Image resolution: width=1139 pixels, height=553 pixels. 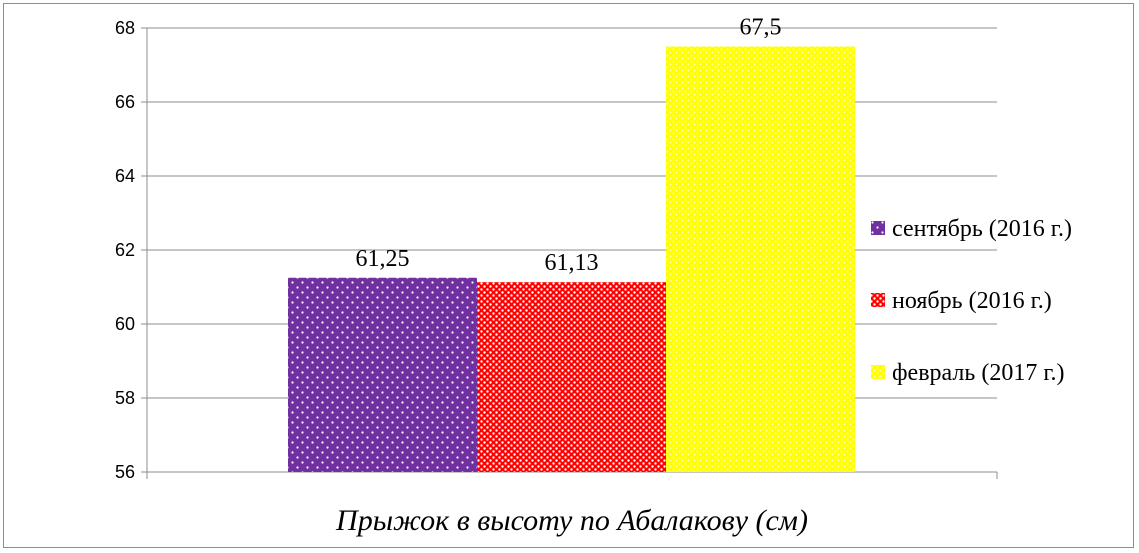 What do you see at coordinates (125, 398) in the screenshot?
I see `y-tick-label: 58` at bounding box center [125, 398].